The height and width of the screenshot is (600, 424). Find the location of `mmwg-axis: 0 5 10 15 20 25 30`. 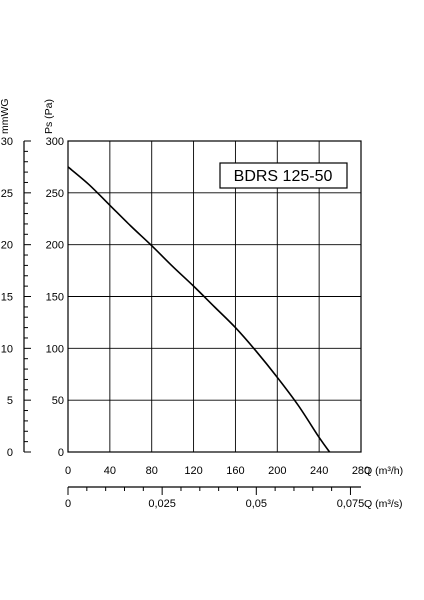

mmwg-axis: 0 5 10 15 20 25 30 is located at coordinates (16, 297).